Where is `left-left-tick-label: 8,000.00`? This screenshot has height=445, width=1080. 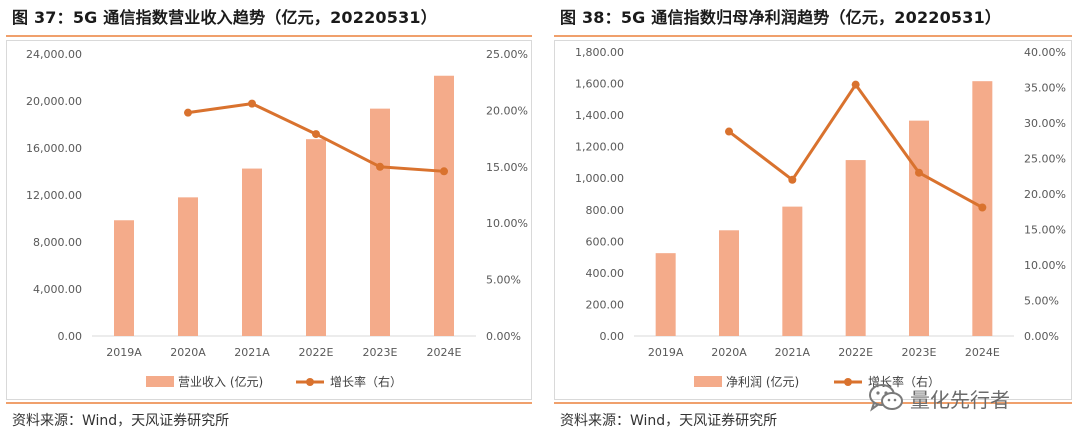
left-left-tick-label: 8,000.00 is located at coordinates (57, 242).